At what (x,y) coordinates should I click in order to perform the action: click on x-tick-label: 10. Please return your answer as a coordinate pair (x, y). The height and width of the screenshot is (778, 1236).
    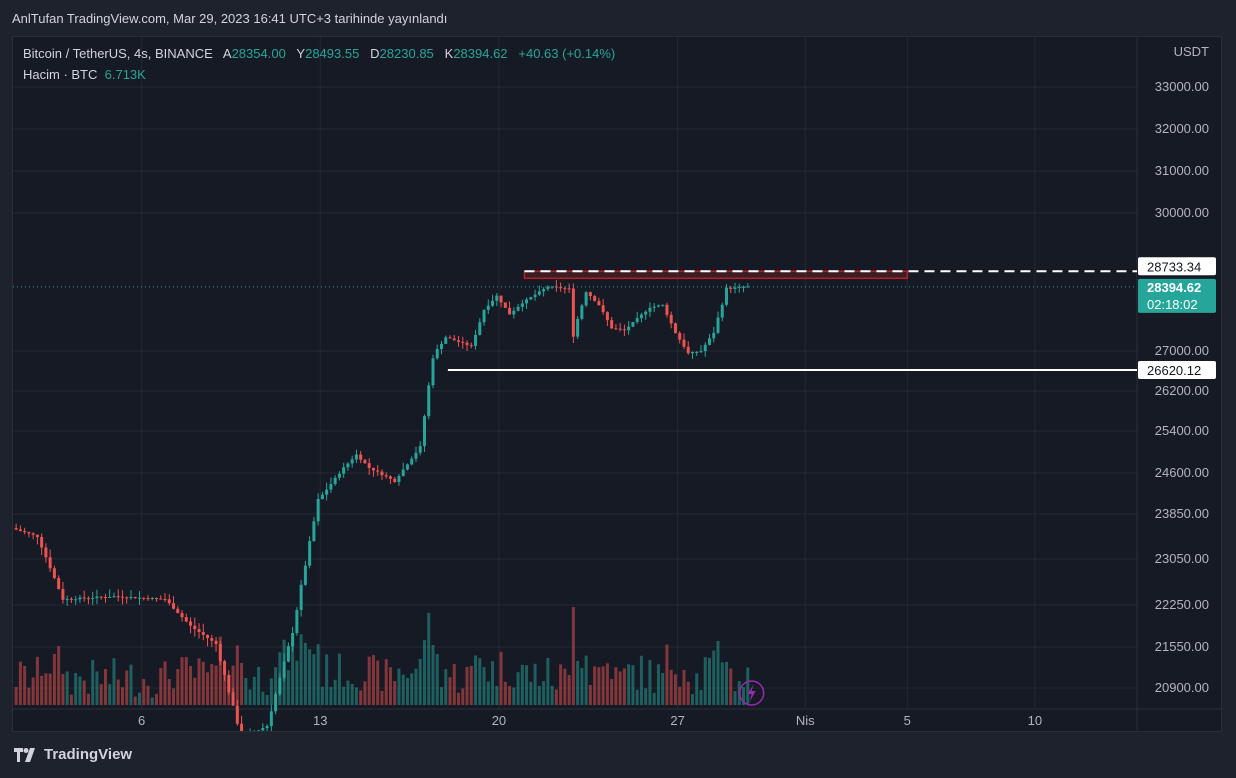
    Looking at the image, I should click on (1035, 720).